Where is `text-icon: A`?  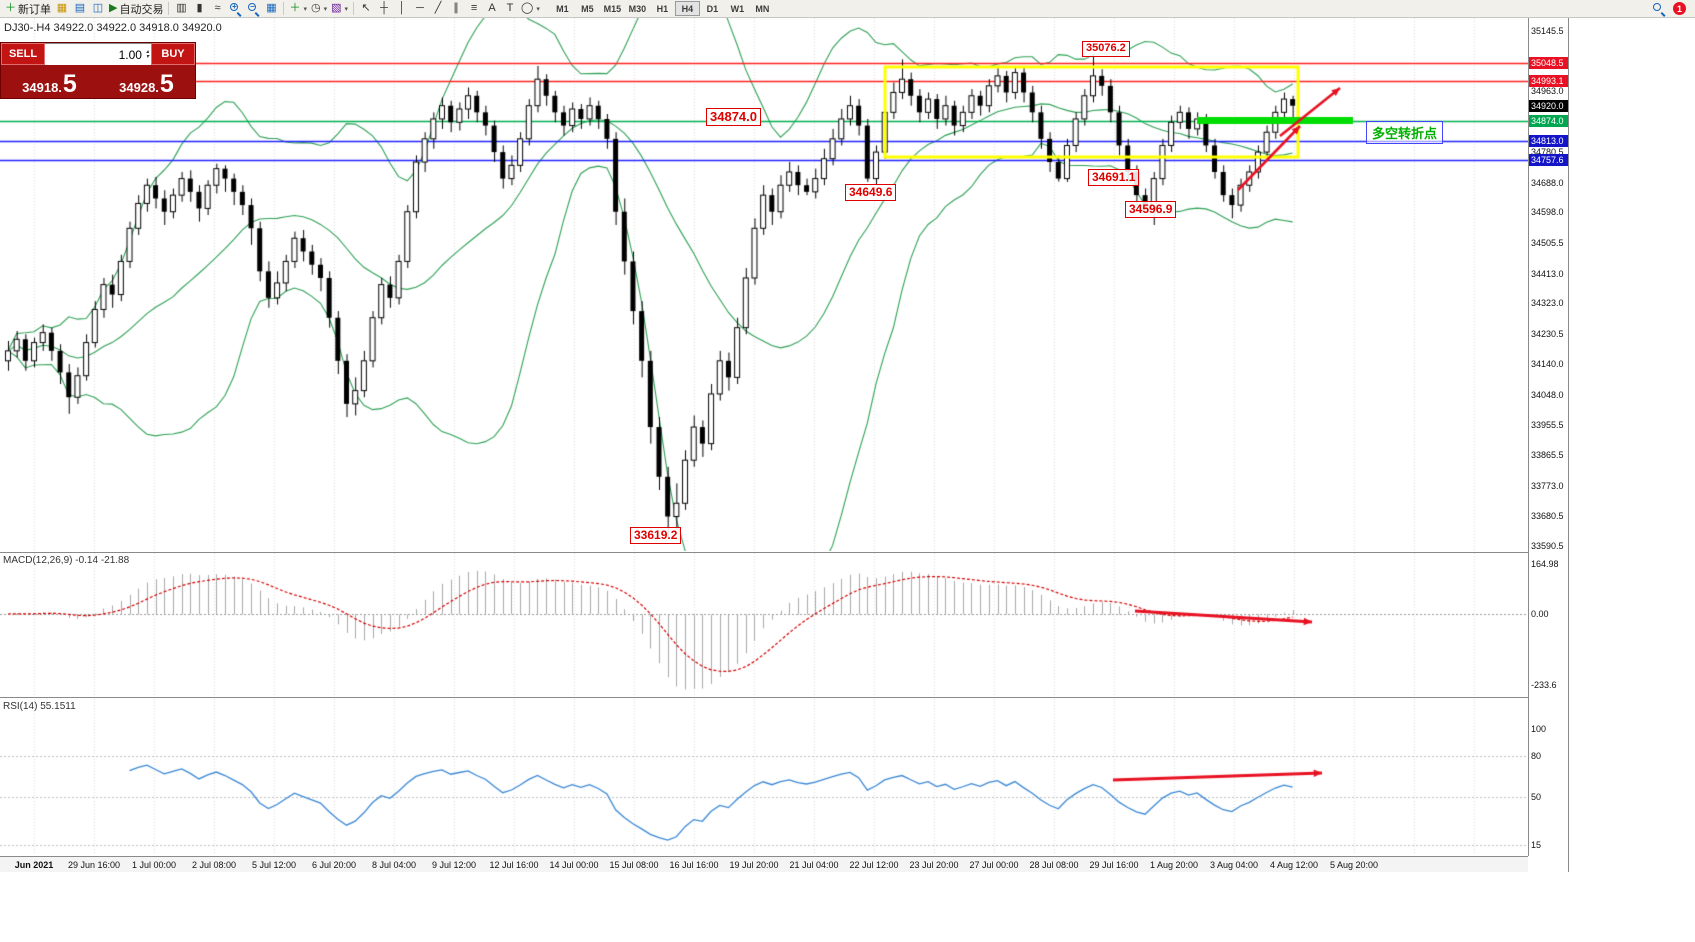
text-icon: A is located at coordinates (492, 8).